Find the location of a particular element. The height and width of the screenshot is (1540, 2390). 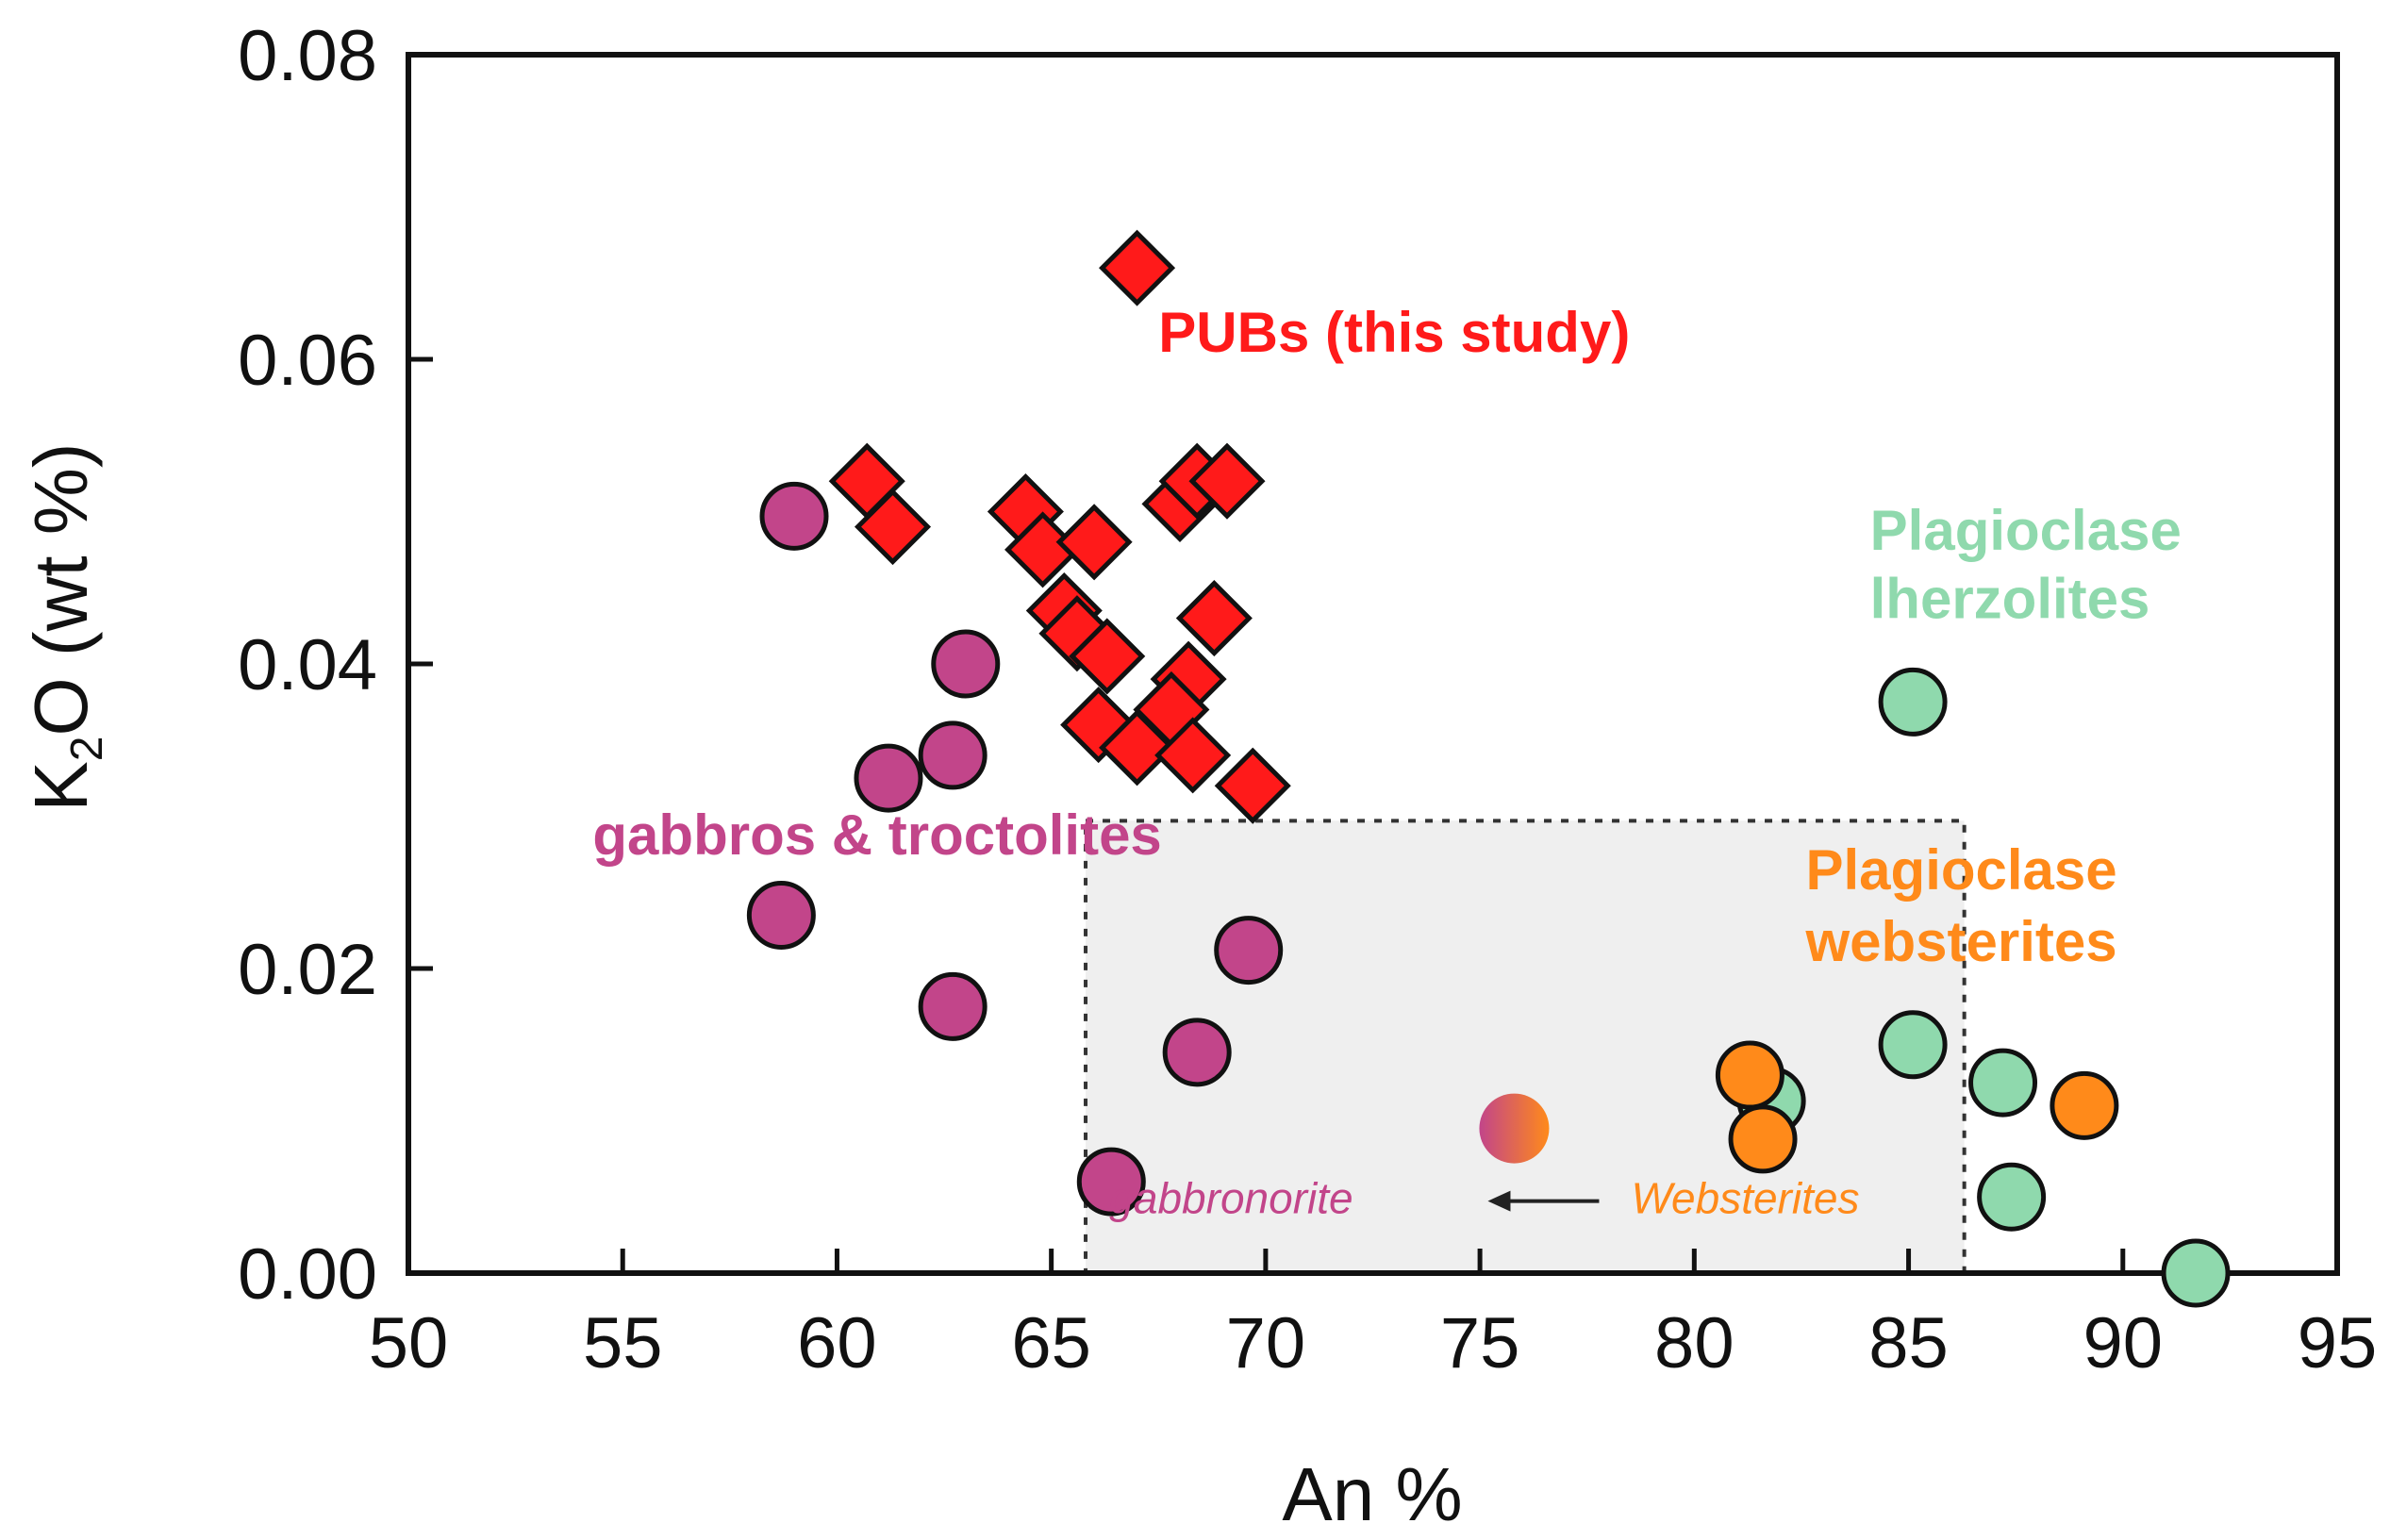

websterites-label: Websterites is located at coordinates (1745, 1198).